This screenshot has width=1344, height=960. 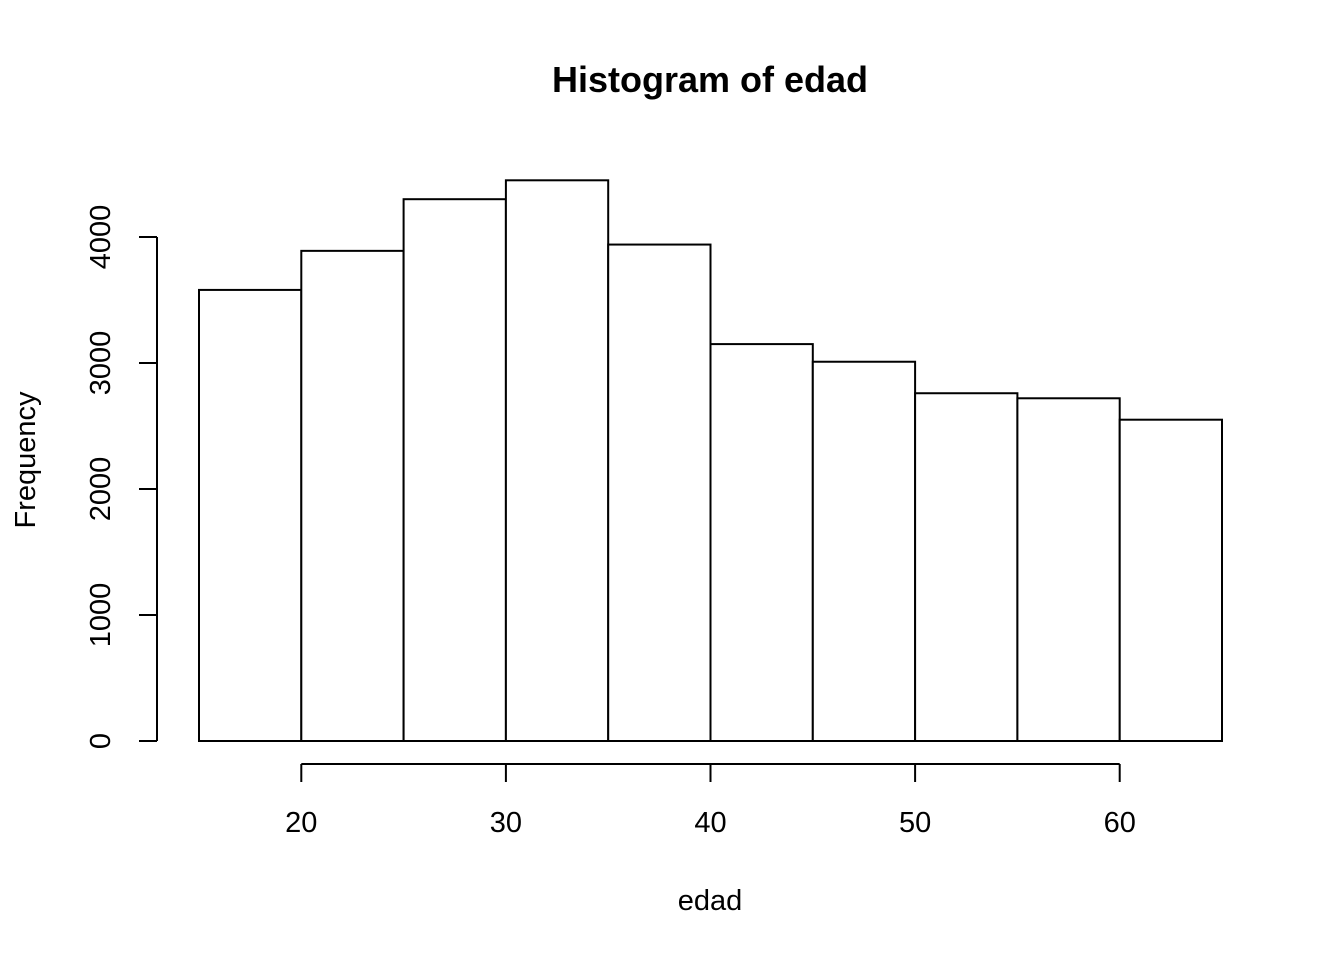 What do you see at coordinates (1120, 823) in the screenshot?
I see `x-tick-label: 60` at bounding box center [1120, 823].